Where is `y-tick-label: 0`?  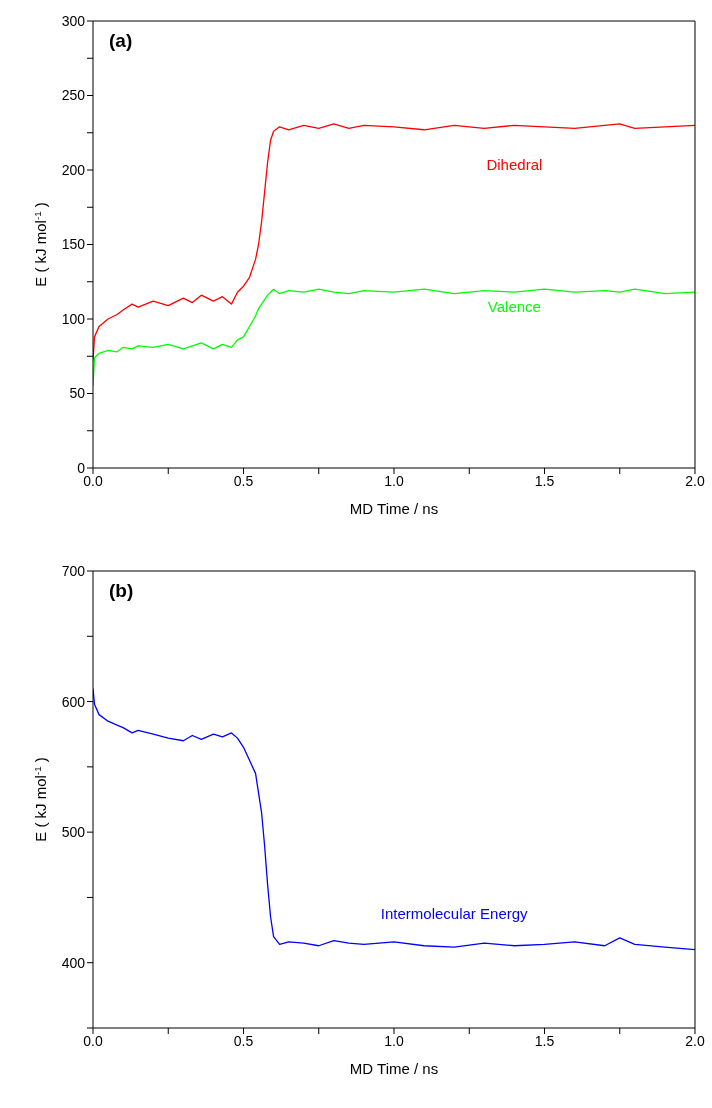 y-tick-label: 0 is located at coordinates (81, 467).